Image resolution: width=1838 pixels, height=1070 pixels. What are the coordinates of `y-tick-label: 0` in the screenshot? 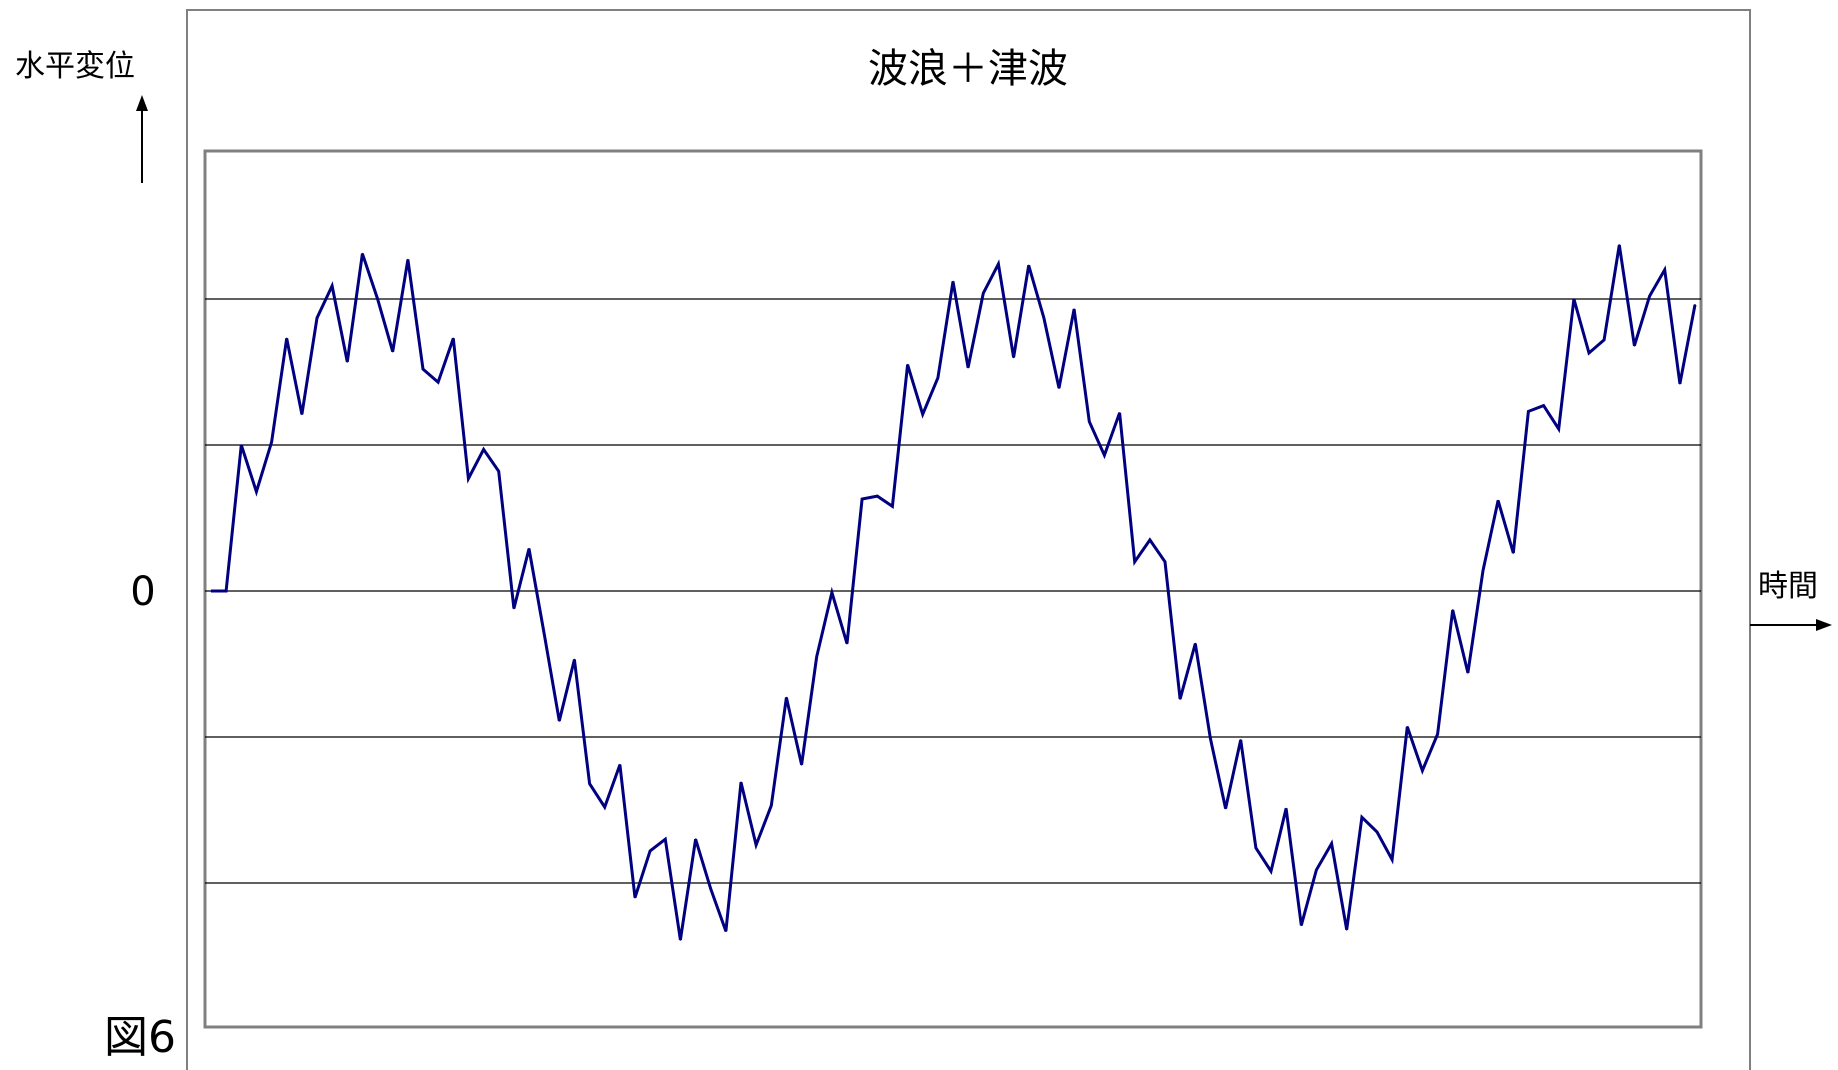 It's located at (142, 592).